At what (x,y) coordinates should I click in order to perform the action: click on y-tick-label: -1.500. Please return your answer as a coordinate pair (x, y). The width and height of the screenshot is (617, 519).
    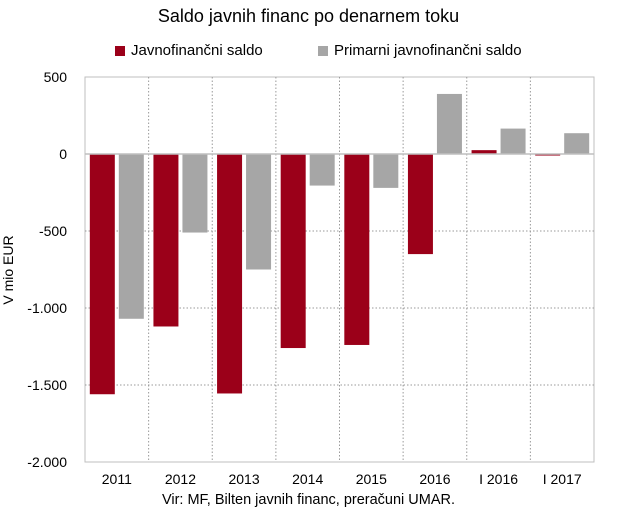
    Looking at the image, I should click on (47, 385).